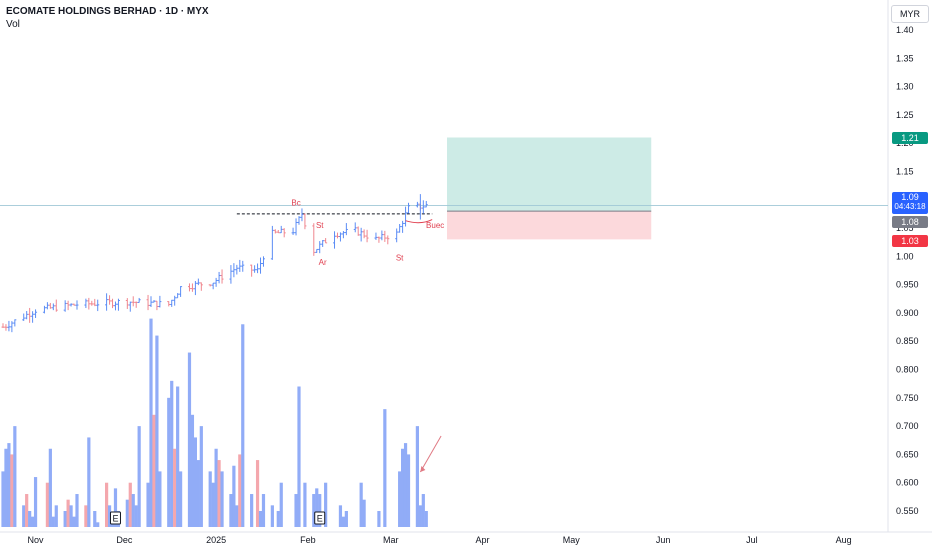  I want to click on wyckoff-annotation: Ar, so click(323, 262).